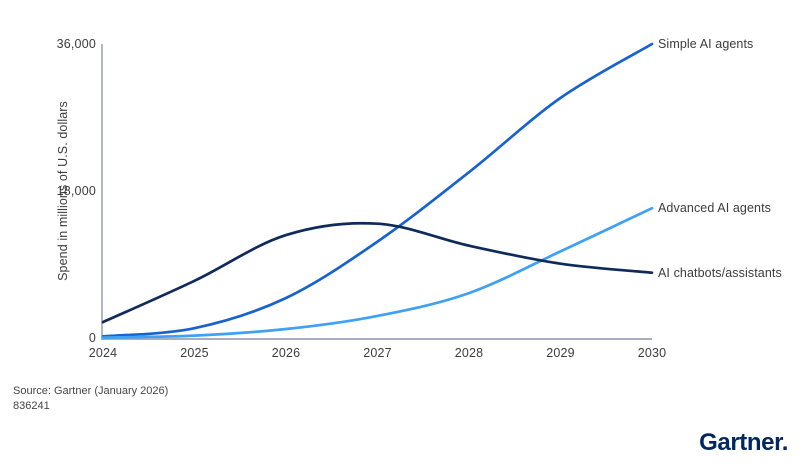 Image resolution: width=800 pixels, height=465 pixels. Describe the element at coordinates (706, 44) in the screenshot. I see `series-label-simple-ai-agents: Simple AI agents` at that location.